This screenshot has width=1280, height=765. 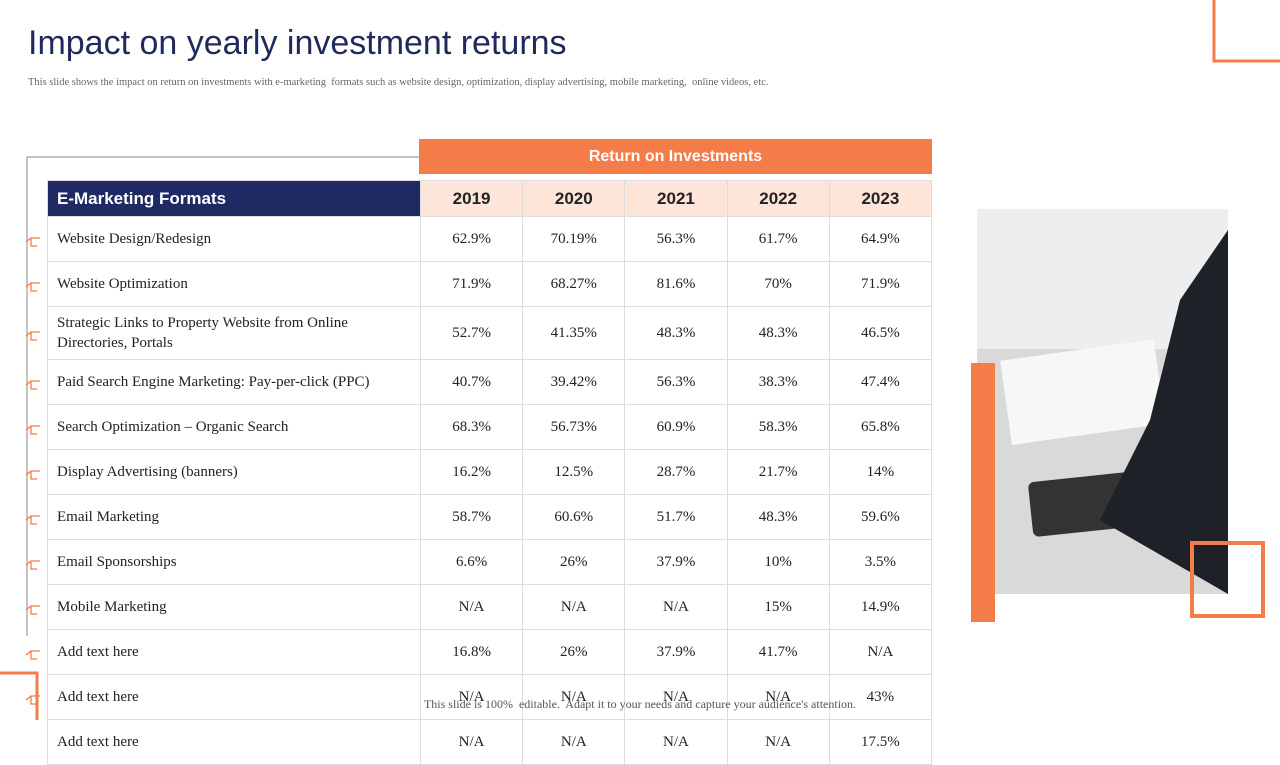 I want to click on cell: 14%, so click(x=880, y=472).